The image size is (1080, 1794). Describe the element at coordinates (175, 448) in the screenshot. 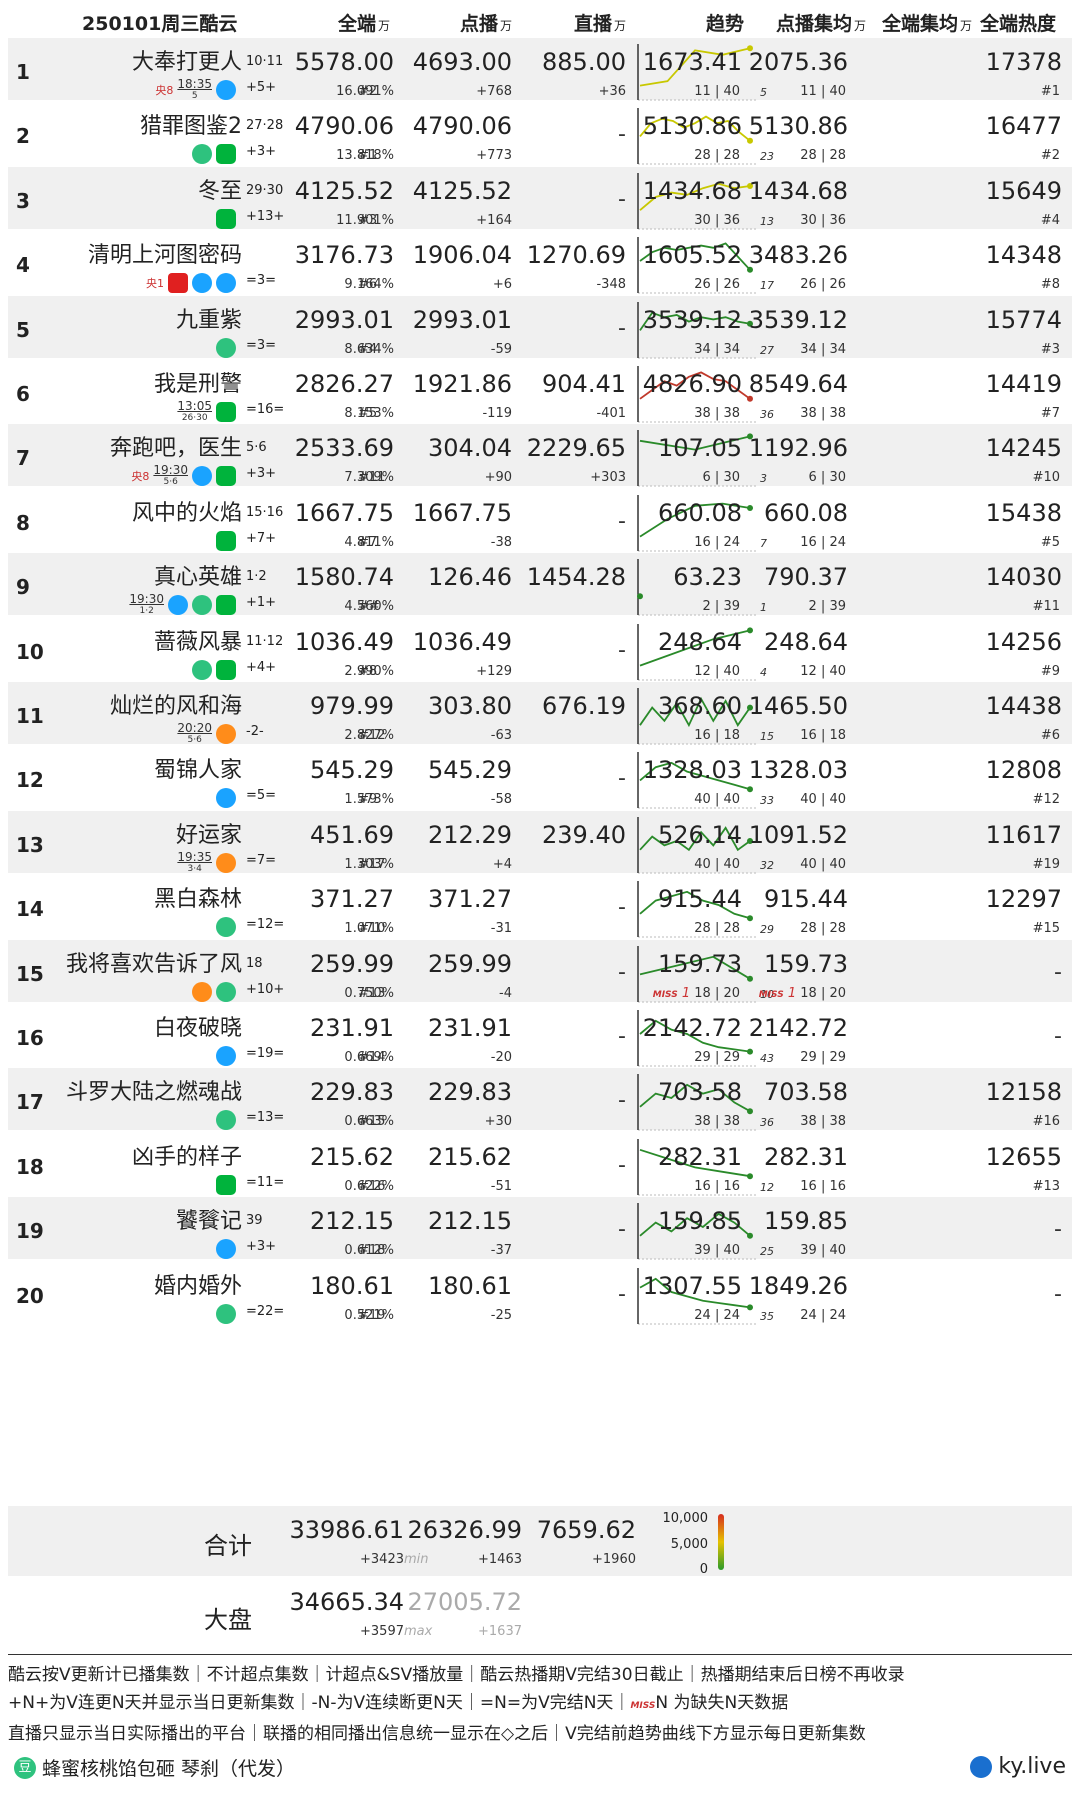

I see `show-title: 奔跑吧，医生` at that location.